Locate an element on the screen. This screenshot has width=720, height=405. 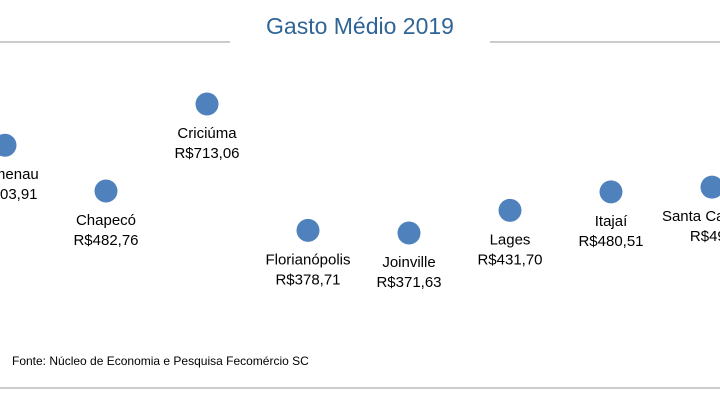
category-label: Santa Catarina is located at coordinates (691, 216).